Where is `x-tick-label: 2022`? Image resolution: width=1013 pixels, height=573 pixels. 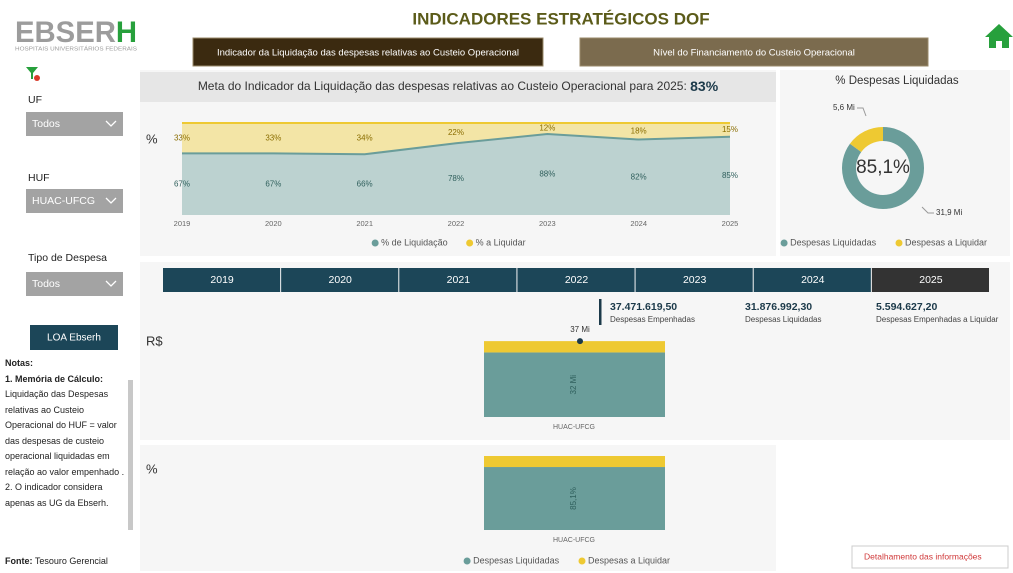 x-tick-label: 2022 is located at coordinates (456, 223).